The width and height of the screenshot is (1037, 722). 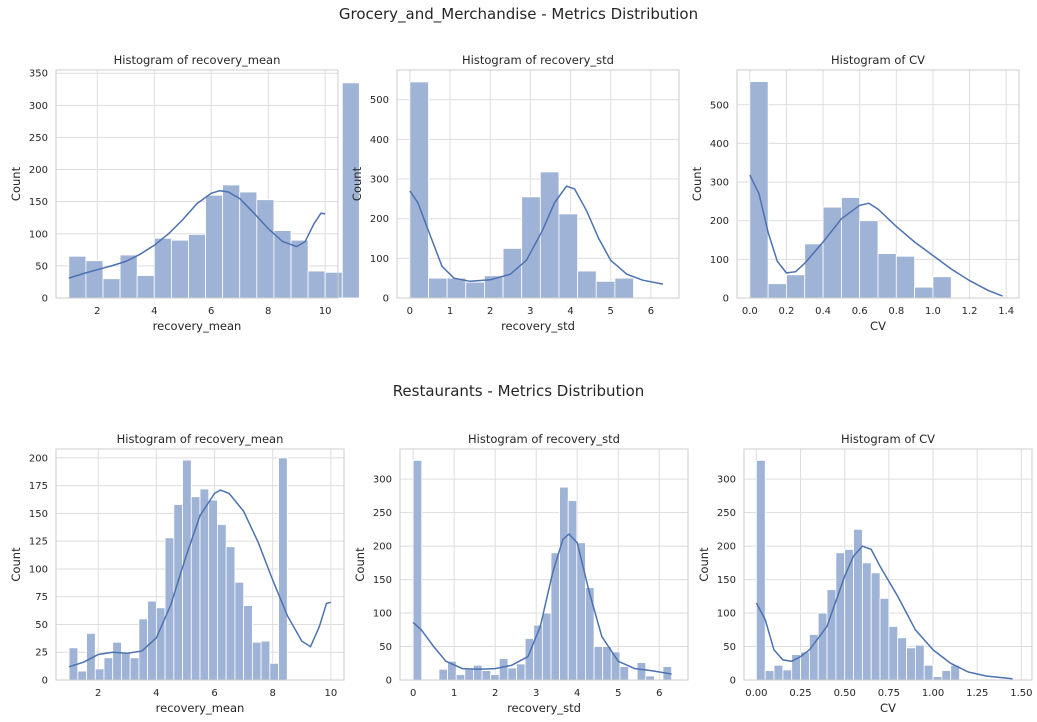 What do you see at coordinates (379, 219) in the screenshot?
I see `chart-1-ytick-label: 200` at bounding box center [379, 219].